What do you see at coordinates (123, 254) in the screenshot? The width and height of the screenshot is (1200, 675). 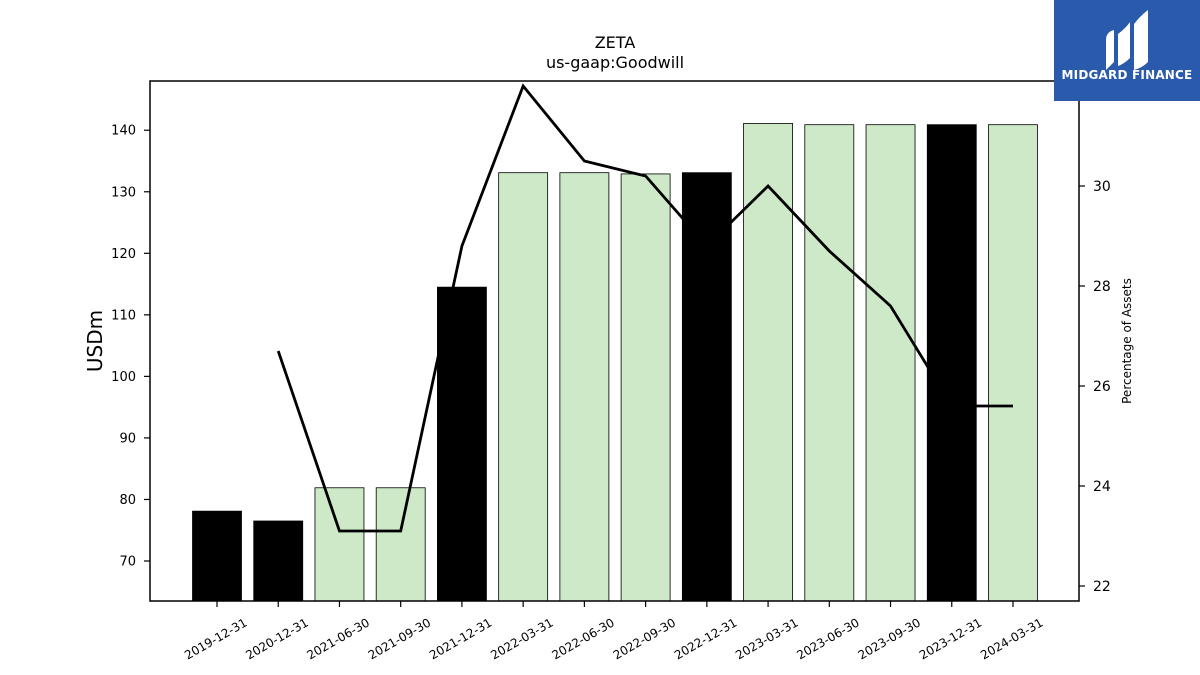 I see `y-tick-label: 120` at bounding box center [123, 254].